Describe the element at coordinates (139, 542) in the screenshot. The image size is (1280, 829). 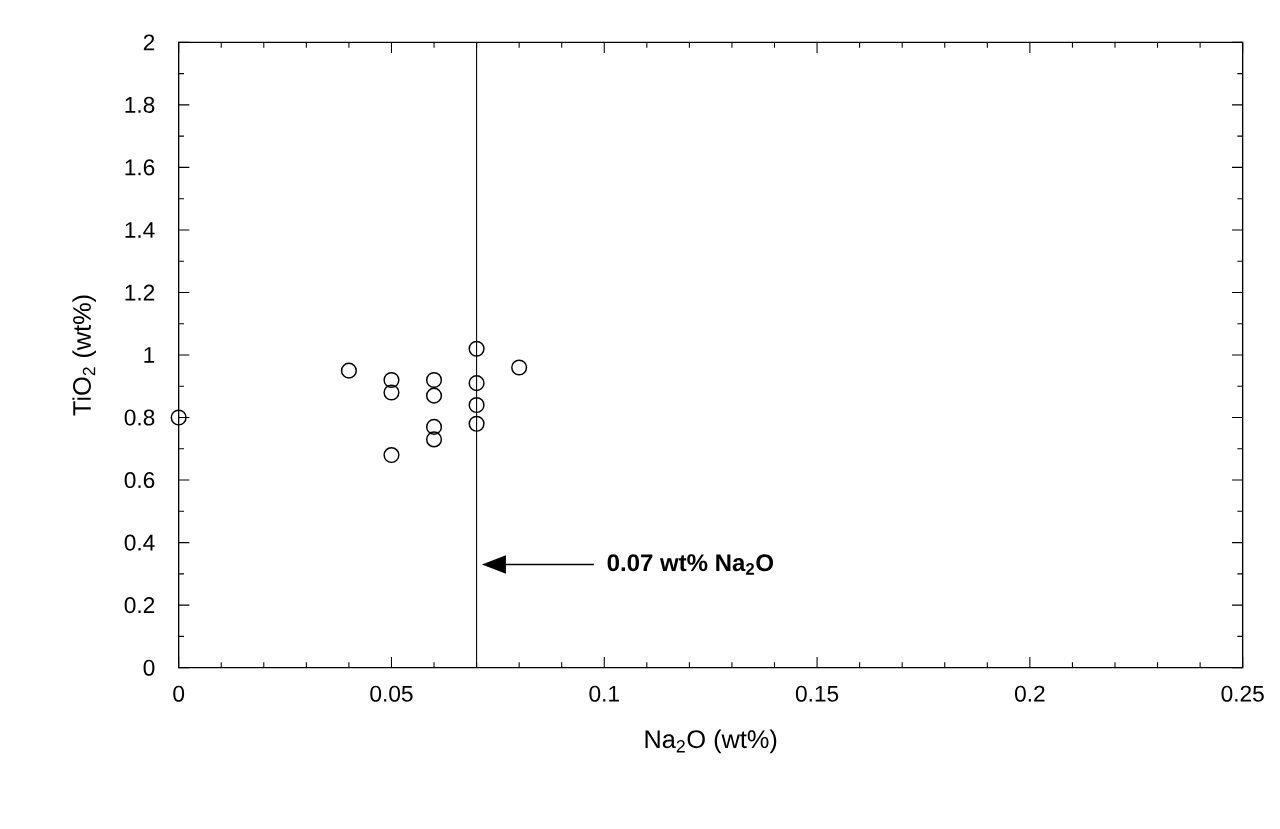
I see `y-tick-label: 0.4` at that location.